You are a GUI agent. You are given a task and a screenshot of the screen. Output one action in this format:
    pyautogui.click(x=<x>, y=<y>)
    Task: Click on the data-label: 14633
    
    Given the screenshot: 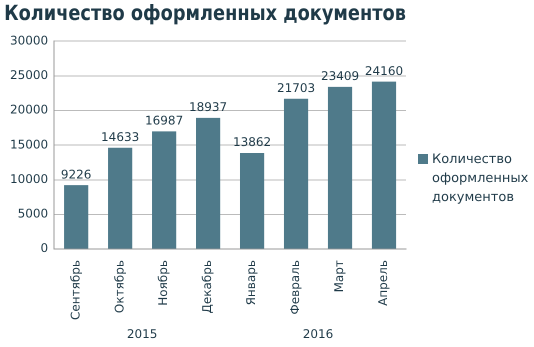 What is the action you would take?
    pyautogui.click(x=120, y=137)
    